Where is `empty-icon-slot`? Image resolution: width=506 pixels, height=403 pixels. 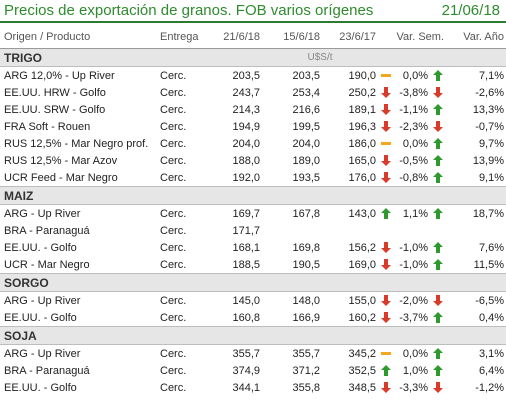
empty-icon-slot is located at coordinates (438, 230).